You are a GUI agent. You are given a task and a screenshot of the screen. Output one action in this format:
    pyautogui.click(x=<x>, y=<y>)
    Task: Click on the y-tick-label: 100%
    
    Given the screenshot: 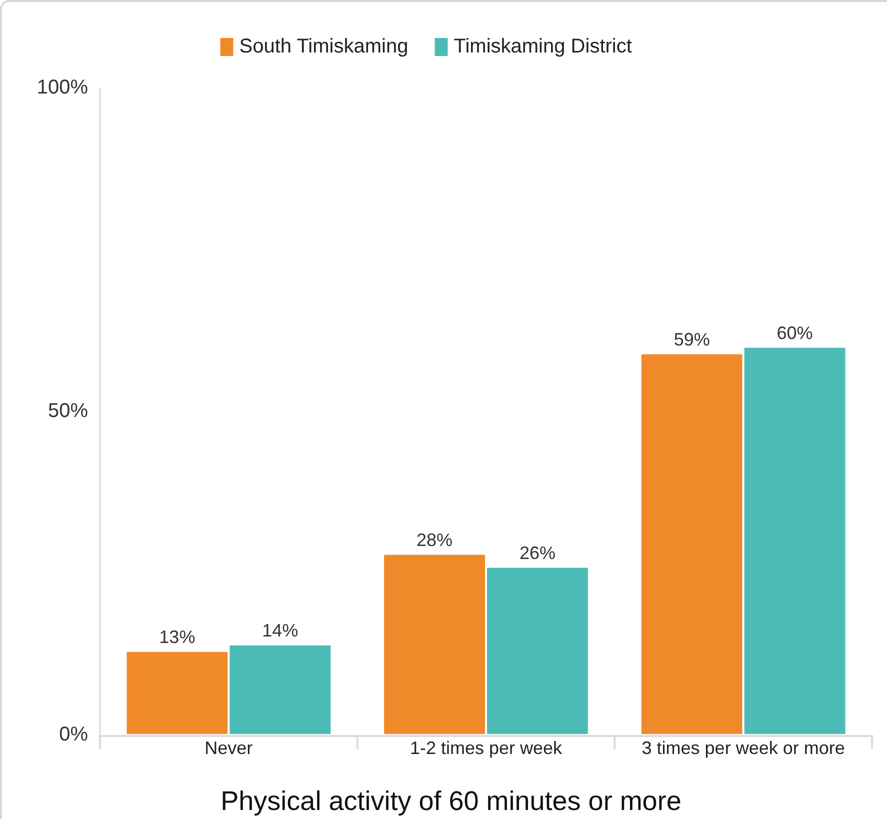 What is the action you would take?
    pyautogui.click(x=62, y=87)
    